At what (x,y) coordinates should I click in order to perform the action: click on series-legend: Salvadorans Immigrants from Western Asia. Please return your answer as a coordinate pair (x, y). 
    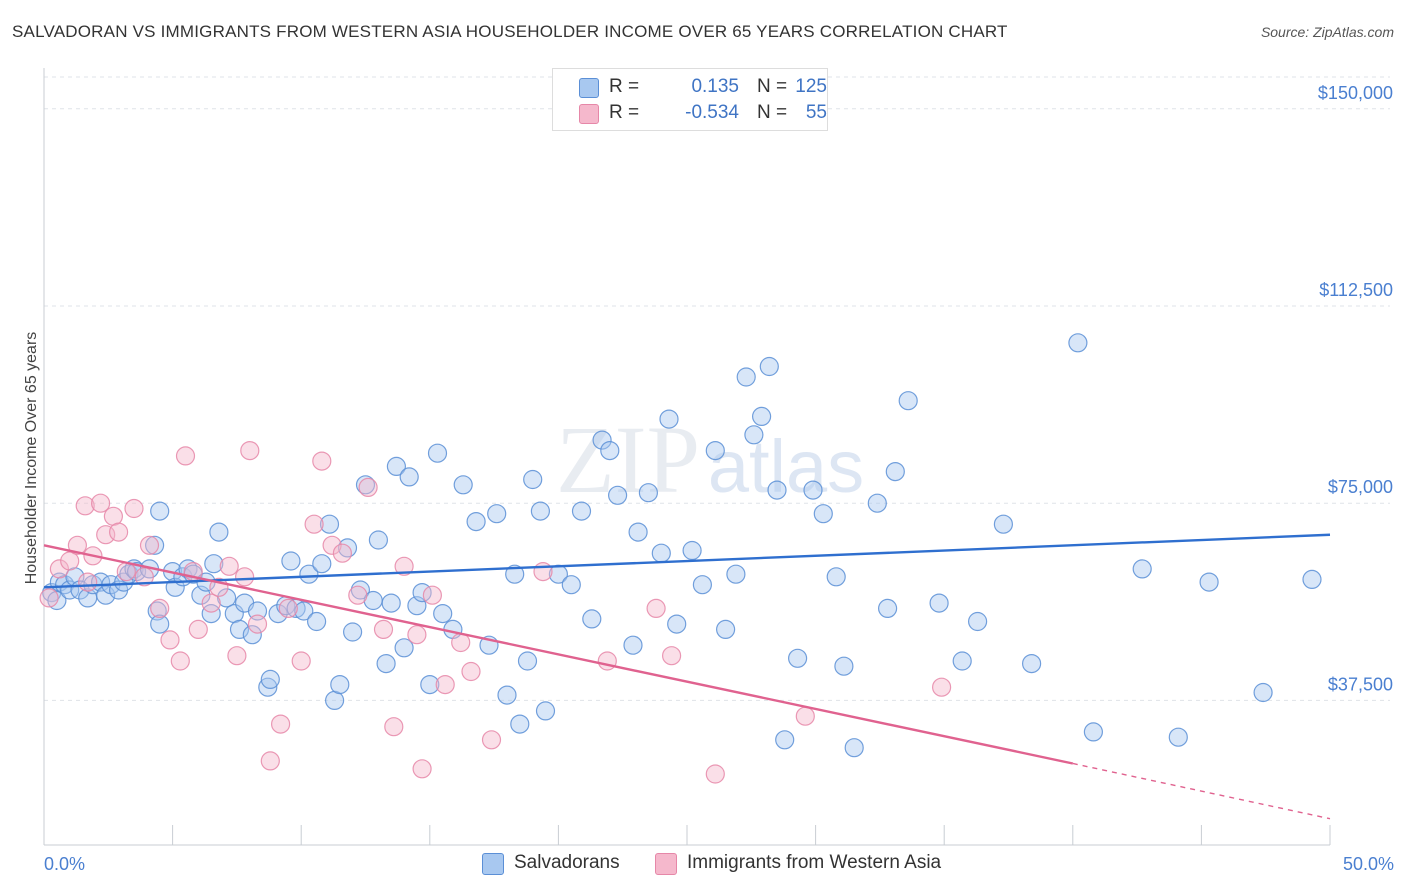
    Looking at the image, I should click on (703, 865).